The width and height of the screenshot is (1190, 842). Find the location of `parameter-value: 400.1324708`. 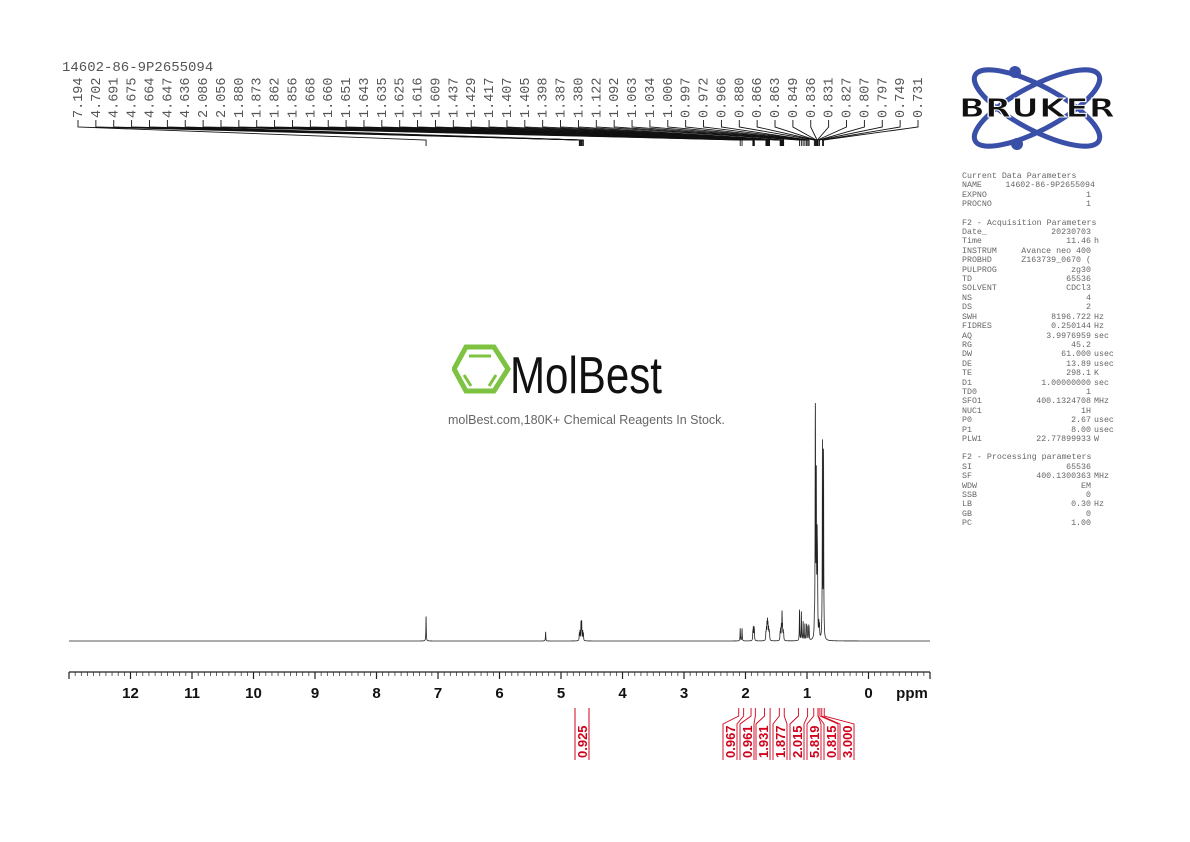

parameter-value: 400.1324708 is located at coordinates (1063, 402).